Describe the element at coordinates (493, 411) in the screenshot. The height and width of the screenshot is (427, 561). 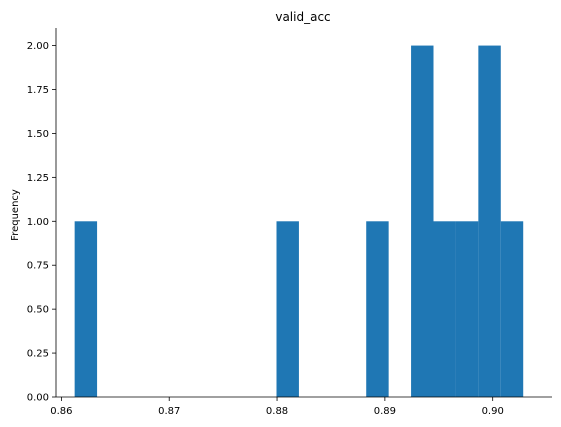
I see `x-tick-label-4: 0.90` at that location.